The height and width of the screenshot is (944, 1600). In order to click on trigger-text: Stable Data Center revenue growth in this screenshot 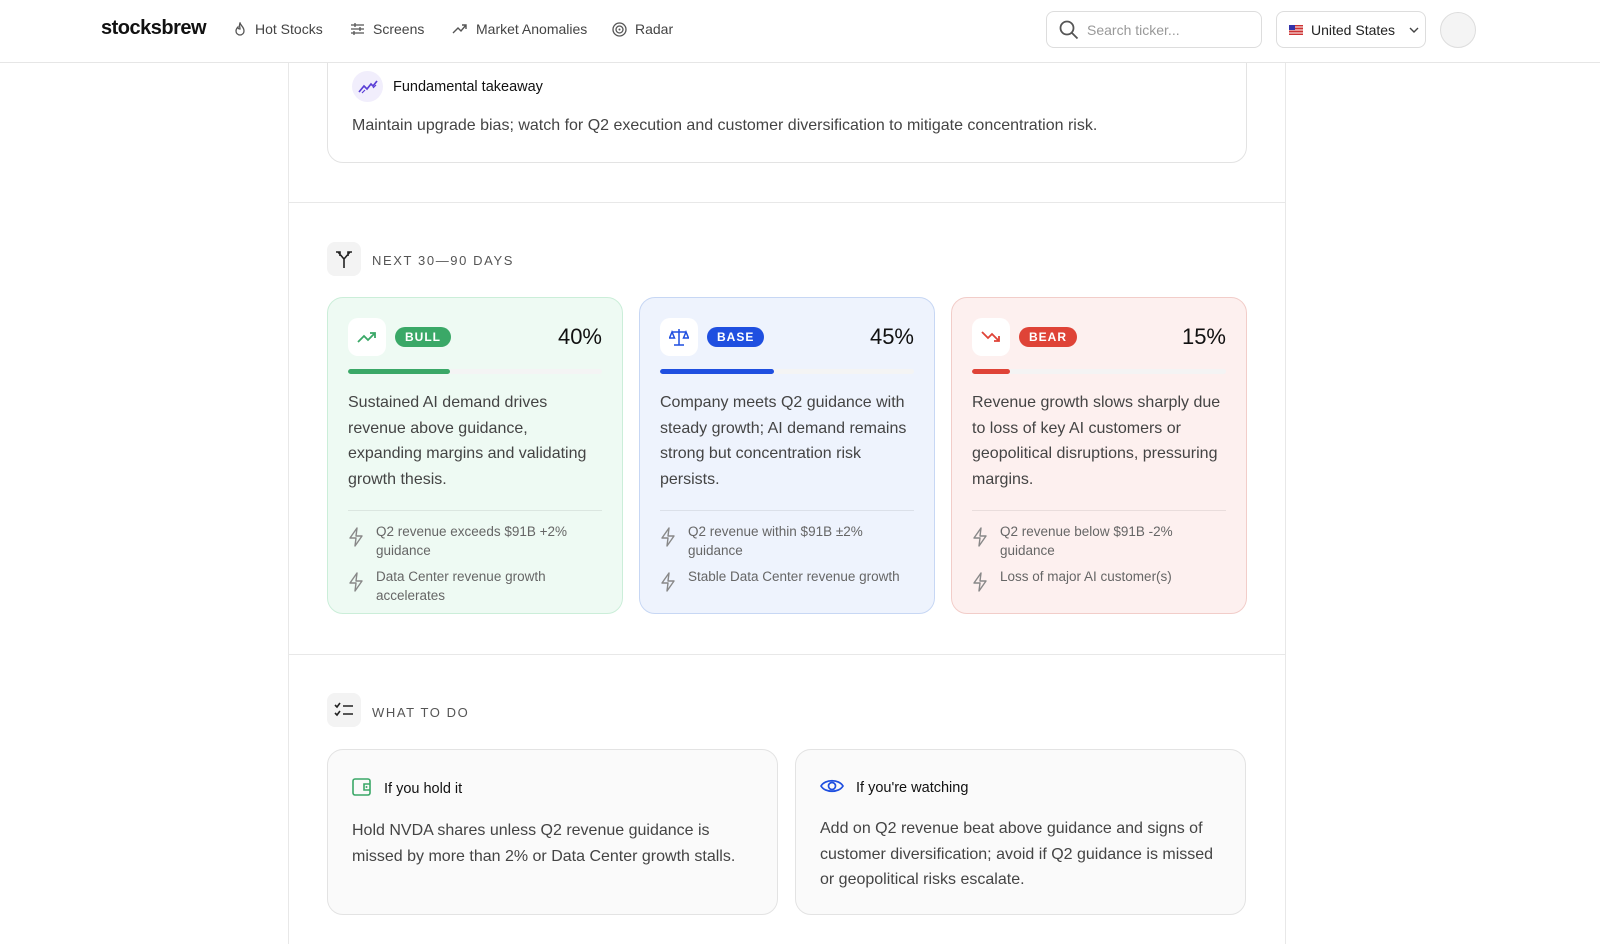, I will do `click(794, 576)`.